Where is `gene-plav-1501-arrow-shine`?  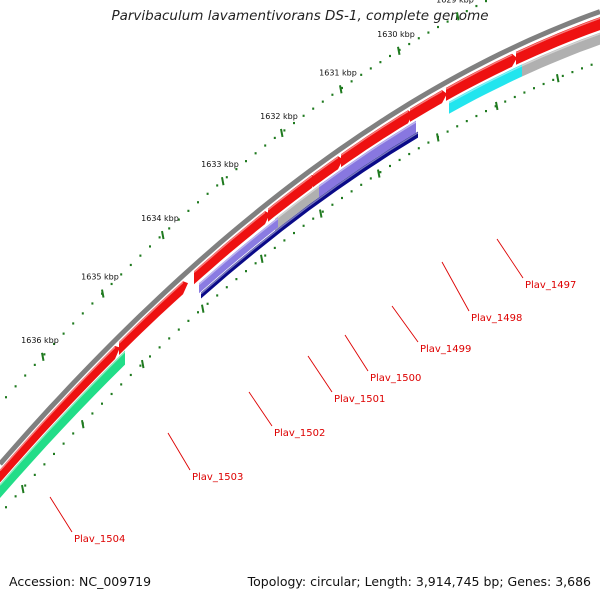
gene-plav-1501-arrow-shine is located at coordinates (238, 251).